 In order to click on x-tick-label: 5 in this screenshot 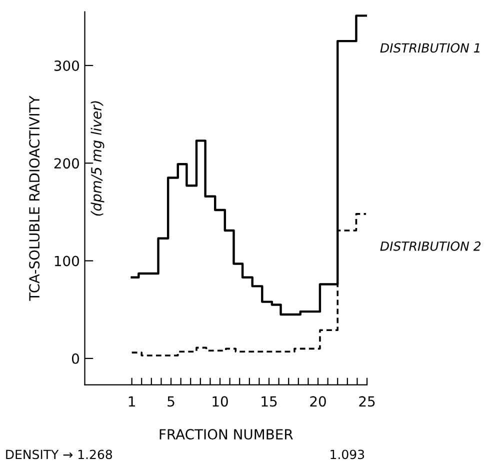, I will do `click(171, 401)`.